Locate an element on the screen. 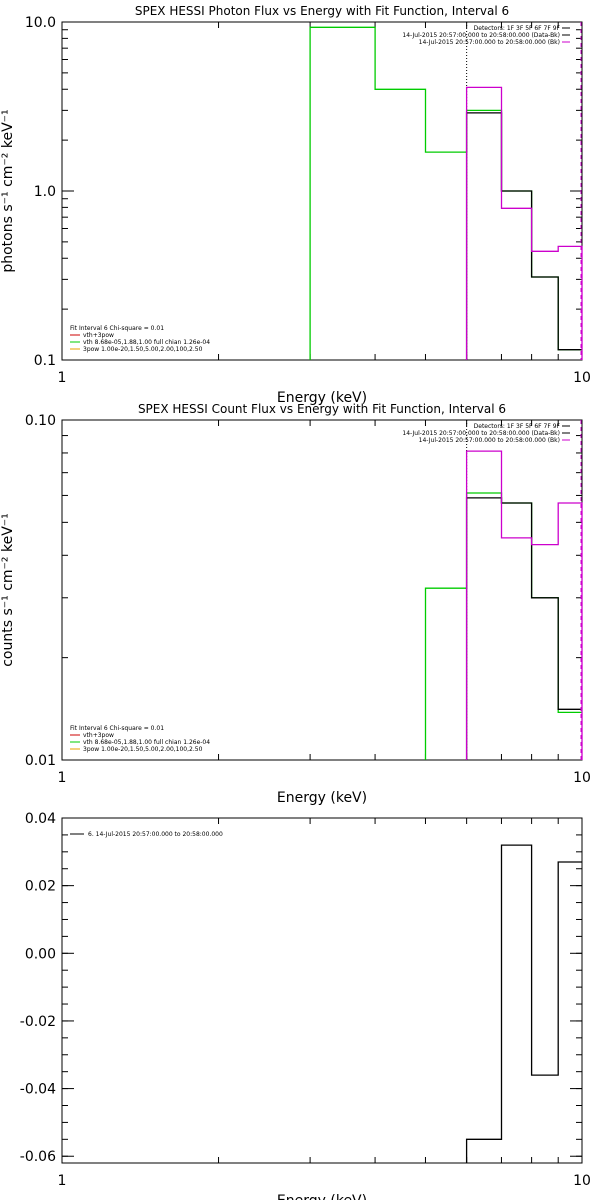 Image resolution: width=600 pixels, height=1204 pixels. y-tick-label: 0.1 is located at coordinates (45, 361).